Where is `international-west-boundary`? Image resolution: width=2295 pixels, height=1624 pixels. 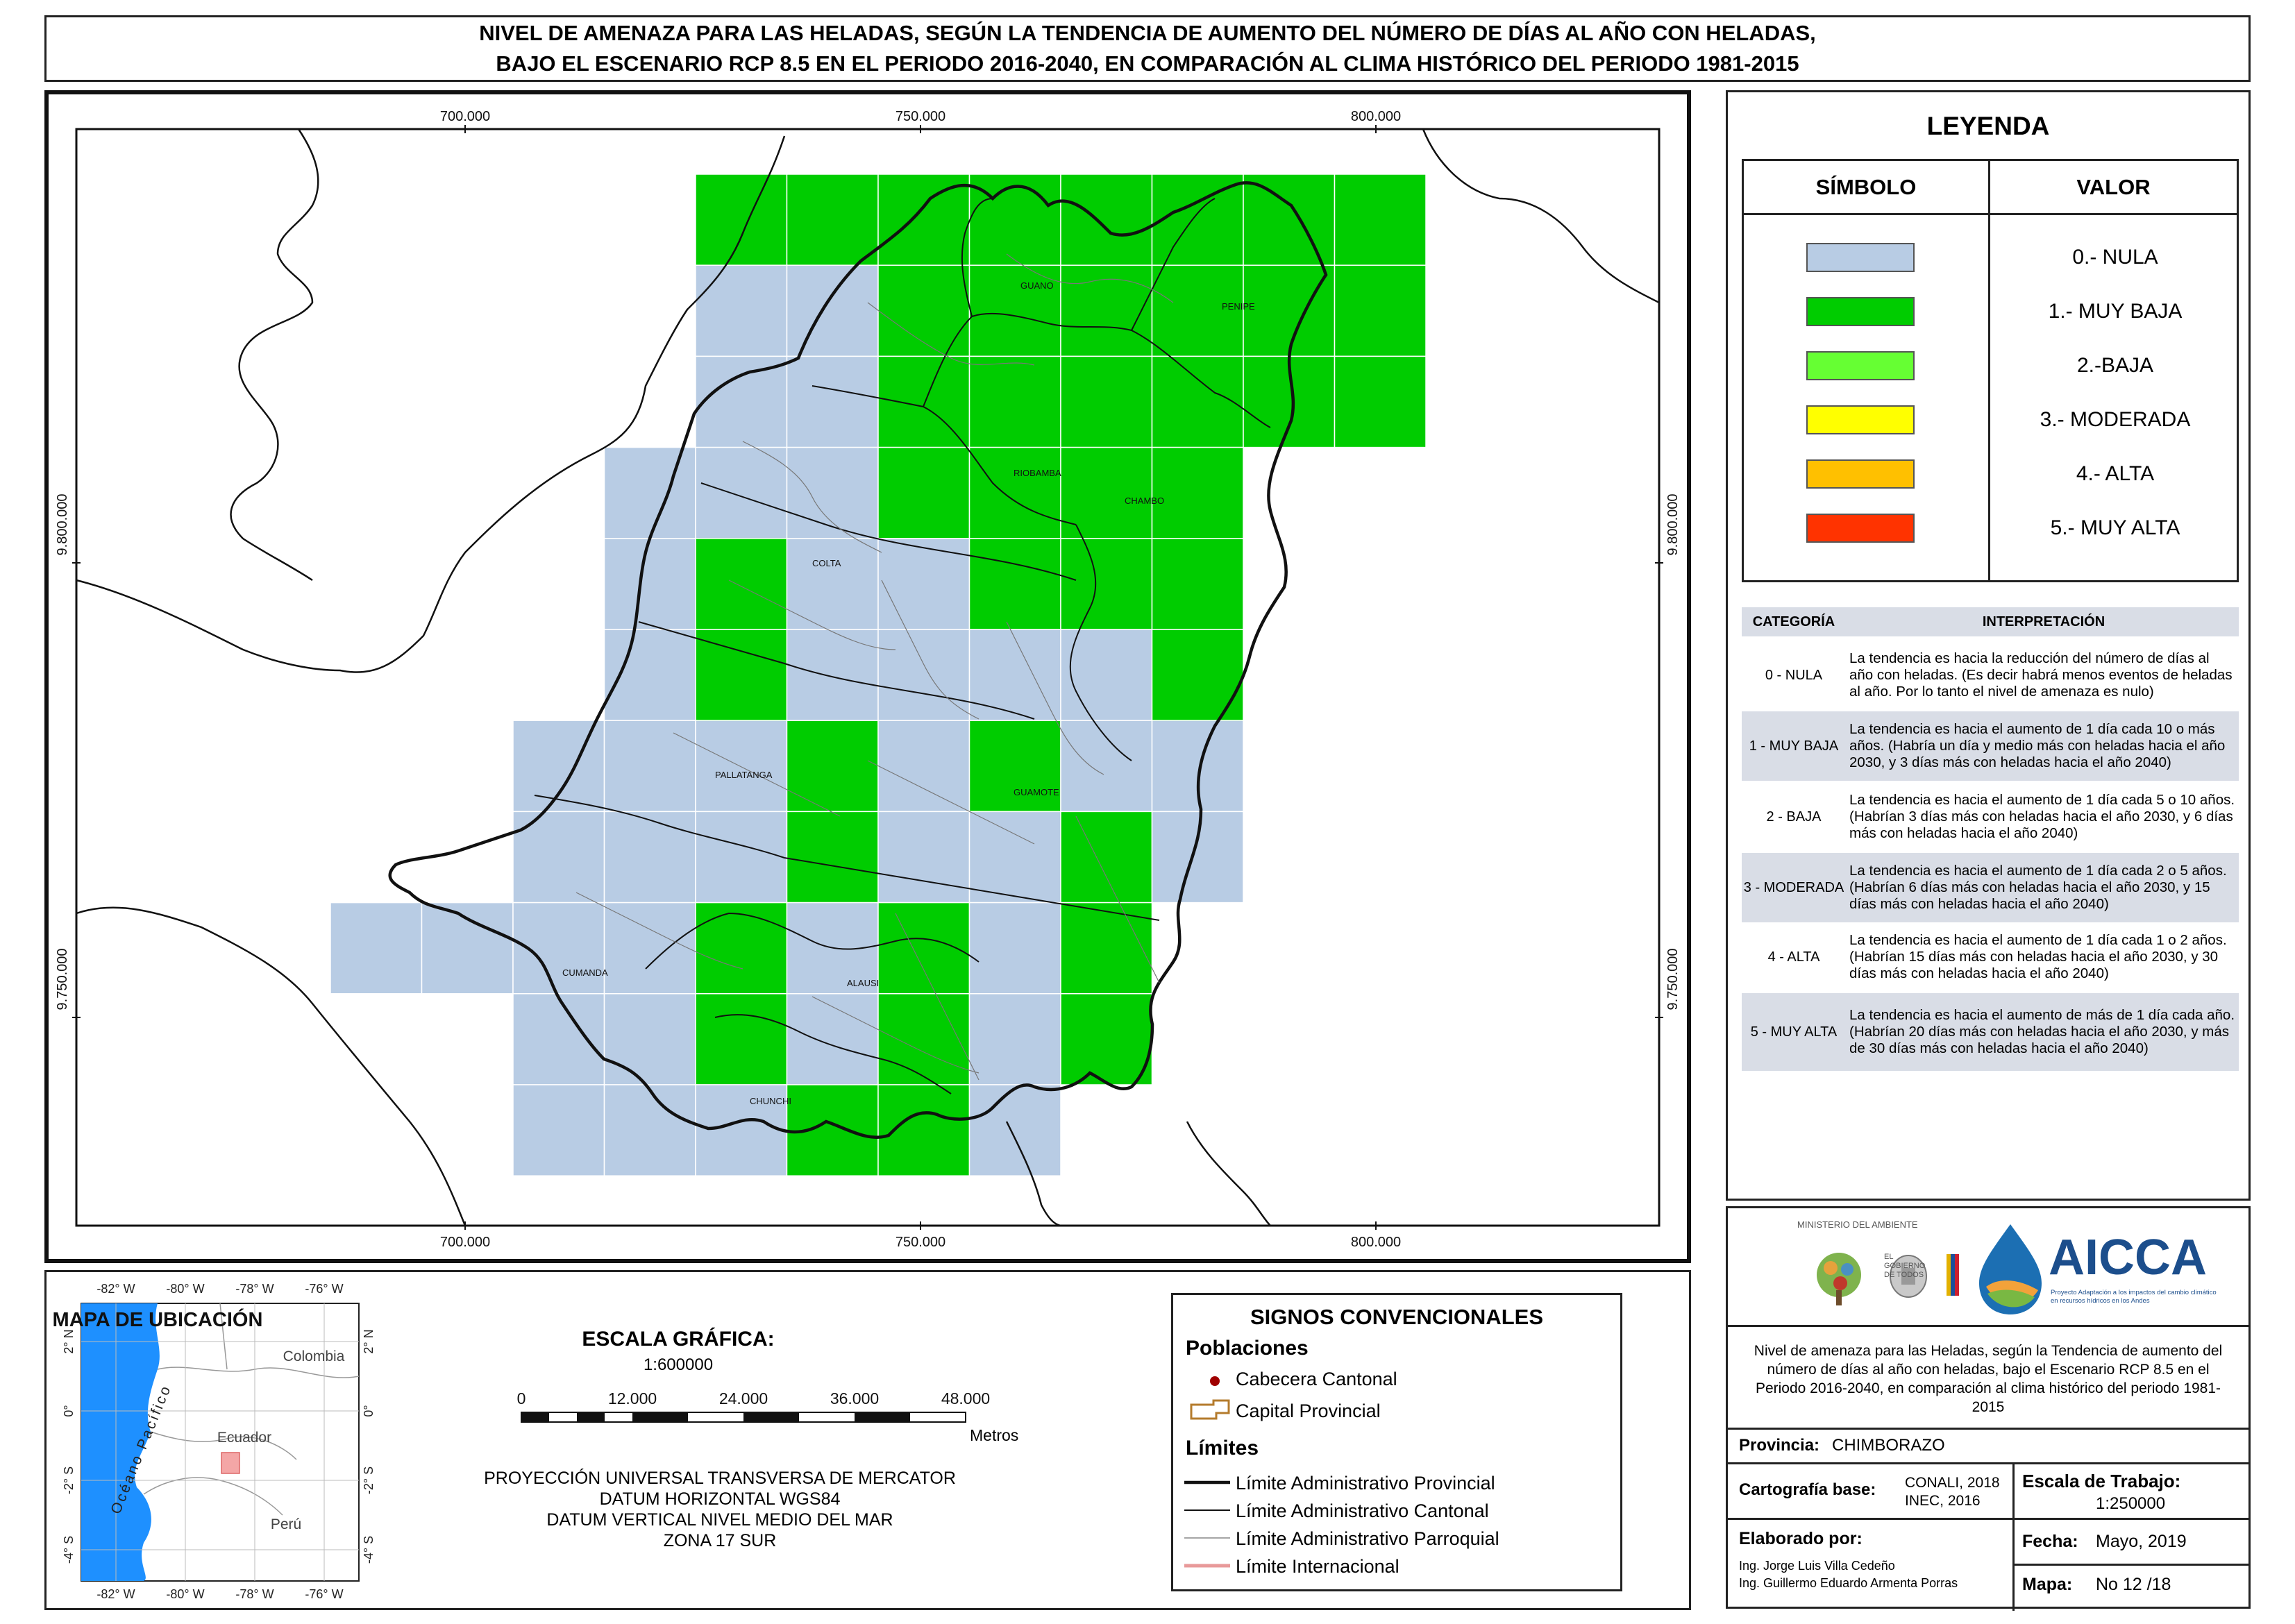
international-west-boundary is located at coordinates (274, 355).